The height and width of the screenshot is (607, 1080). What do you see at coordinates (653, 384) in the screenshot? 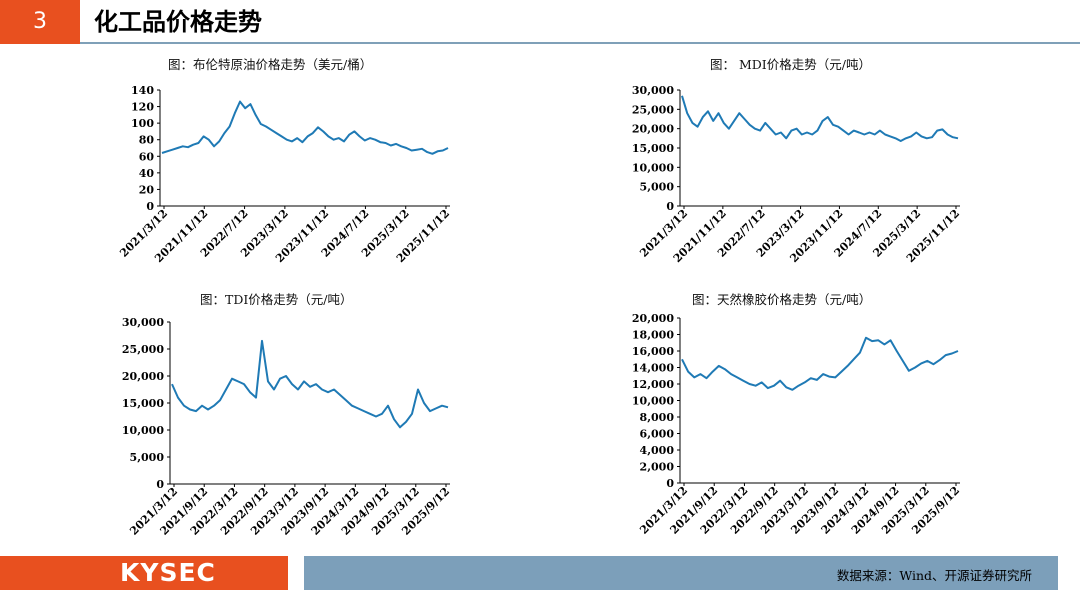
I see `y-tick-label: 12,000` at bounding box center [653, 384].